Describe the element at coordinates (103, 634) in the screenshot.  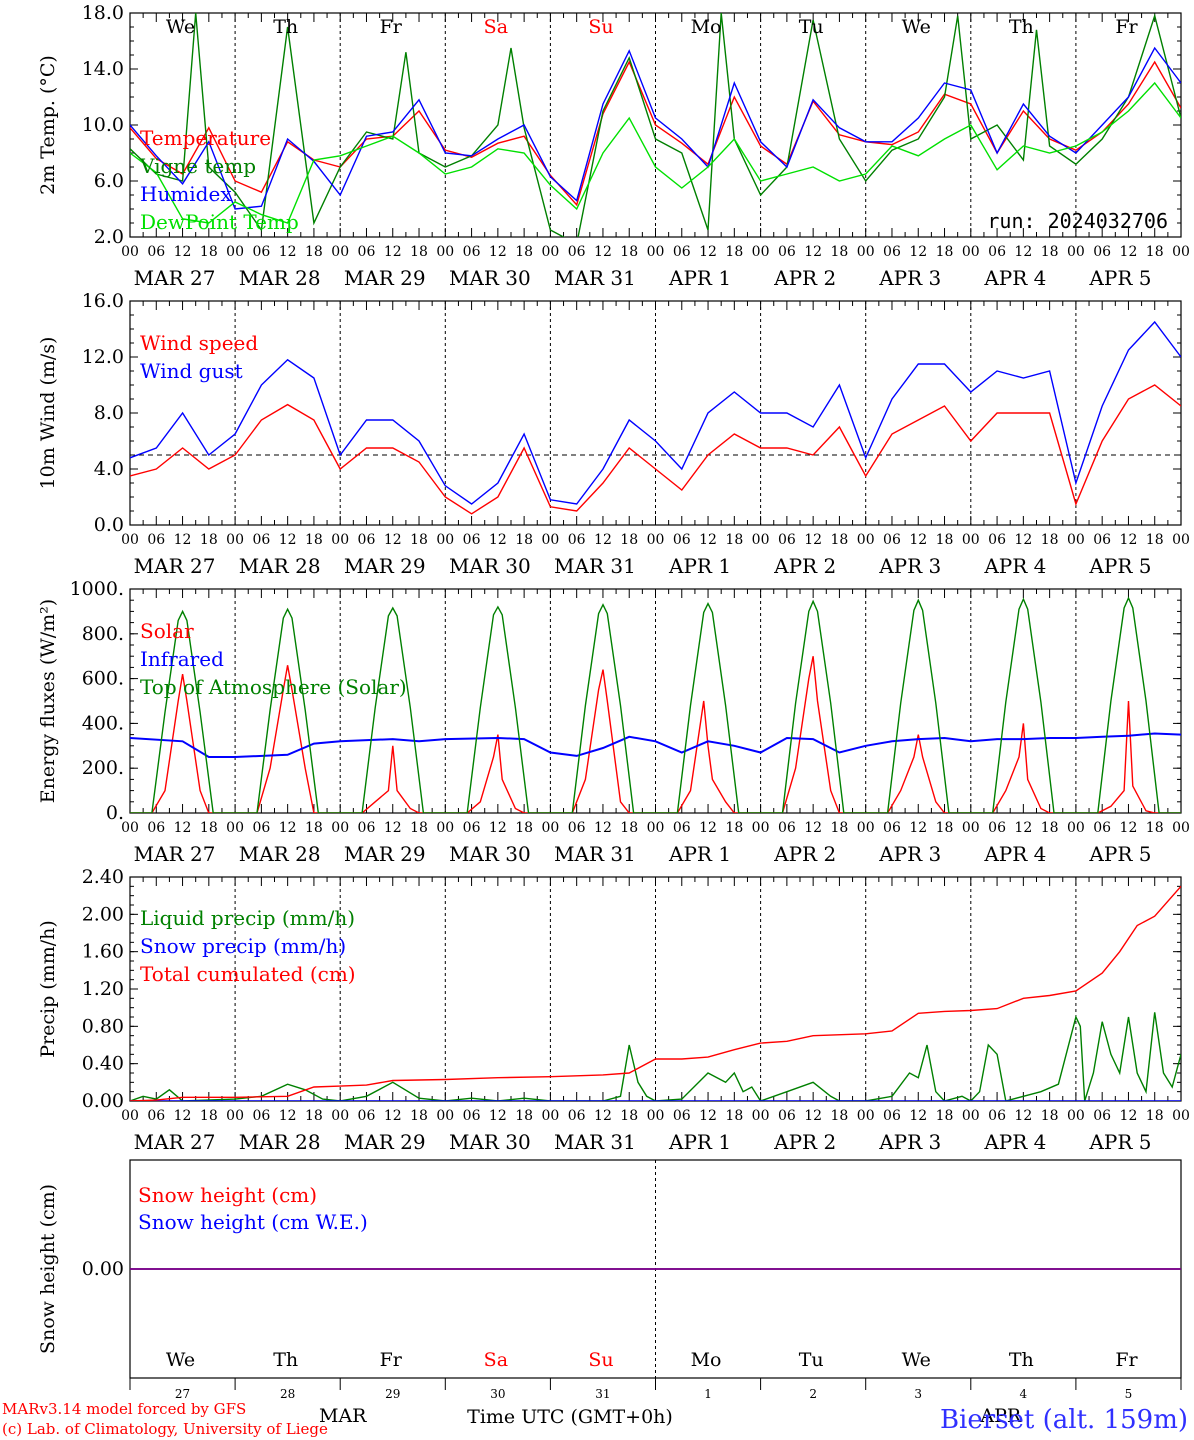
I see `y-tick-label: 800.` at that location.